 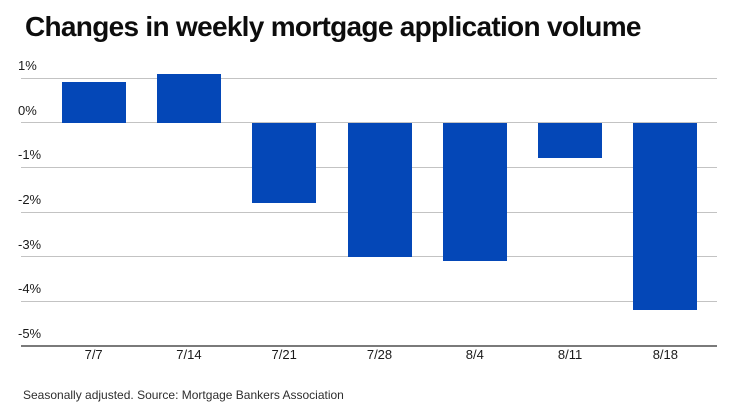 I want to click on x-tick-label-8/18: 8/18, so click(x=665, y=354).